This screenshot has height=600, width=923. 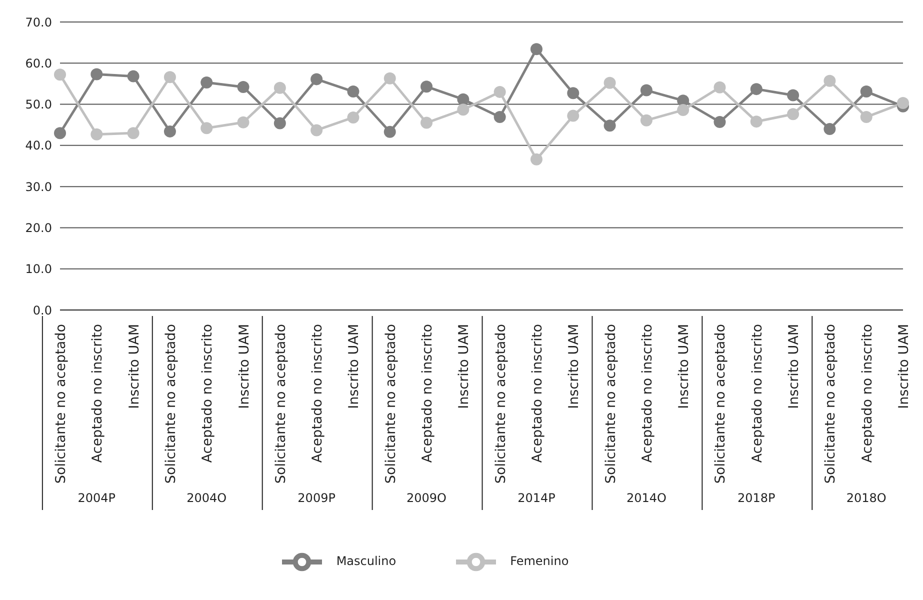 I want to click on y-tick-label: 60.0, so click(x=38, y=63).